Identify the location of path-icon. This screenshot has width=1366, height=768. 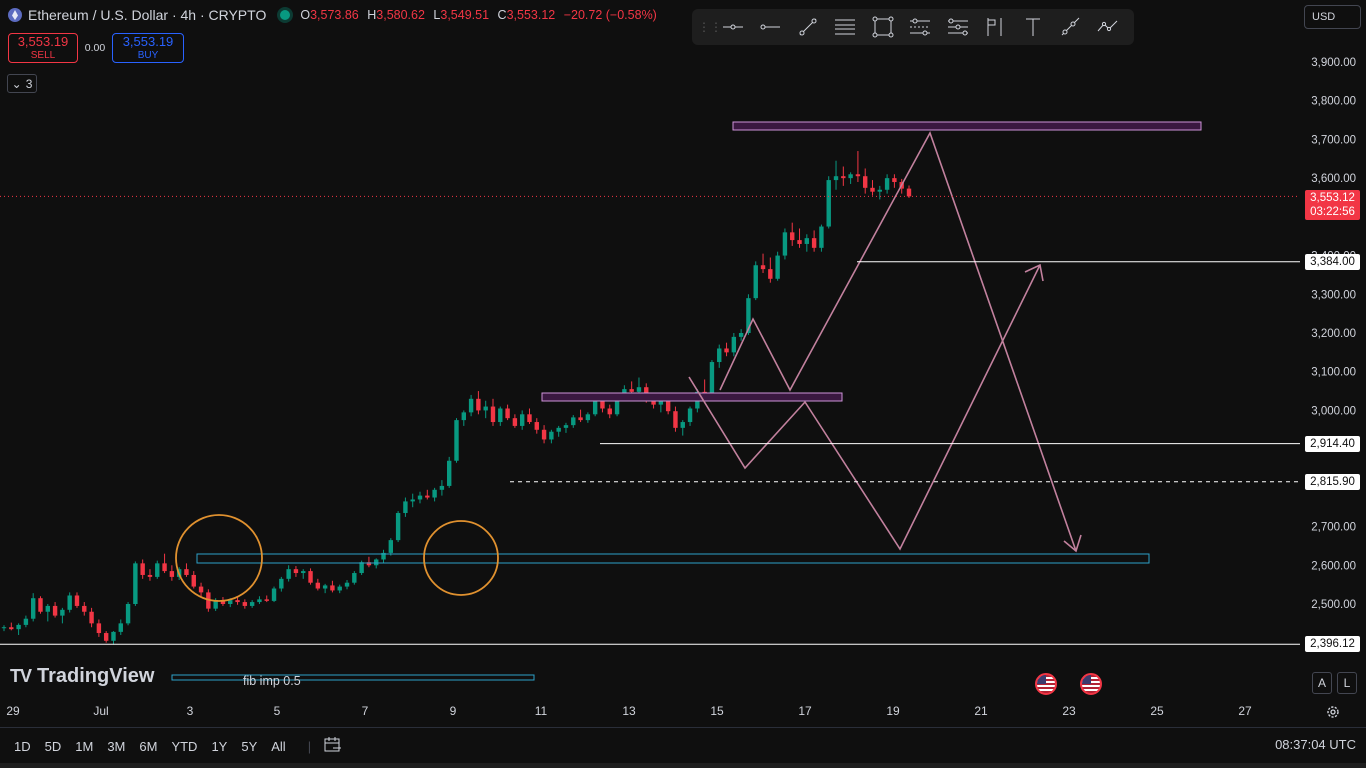
(1108, 27).